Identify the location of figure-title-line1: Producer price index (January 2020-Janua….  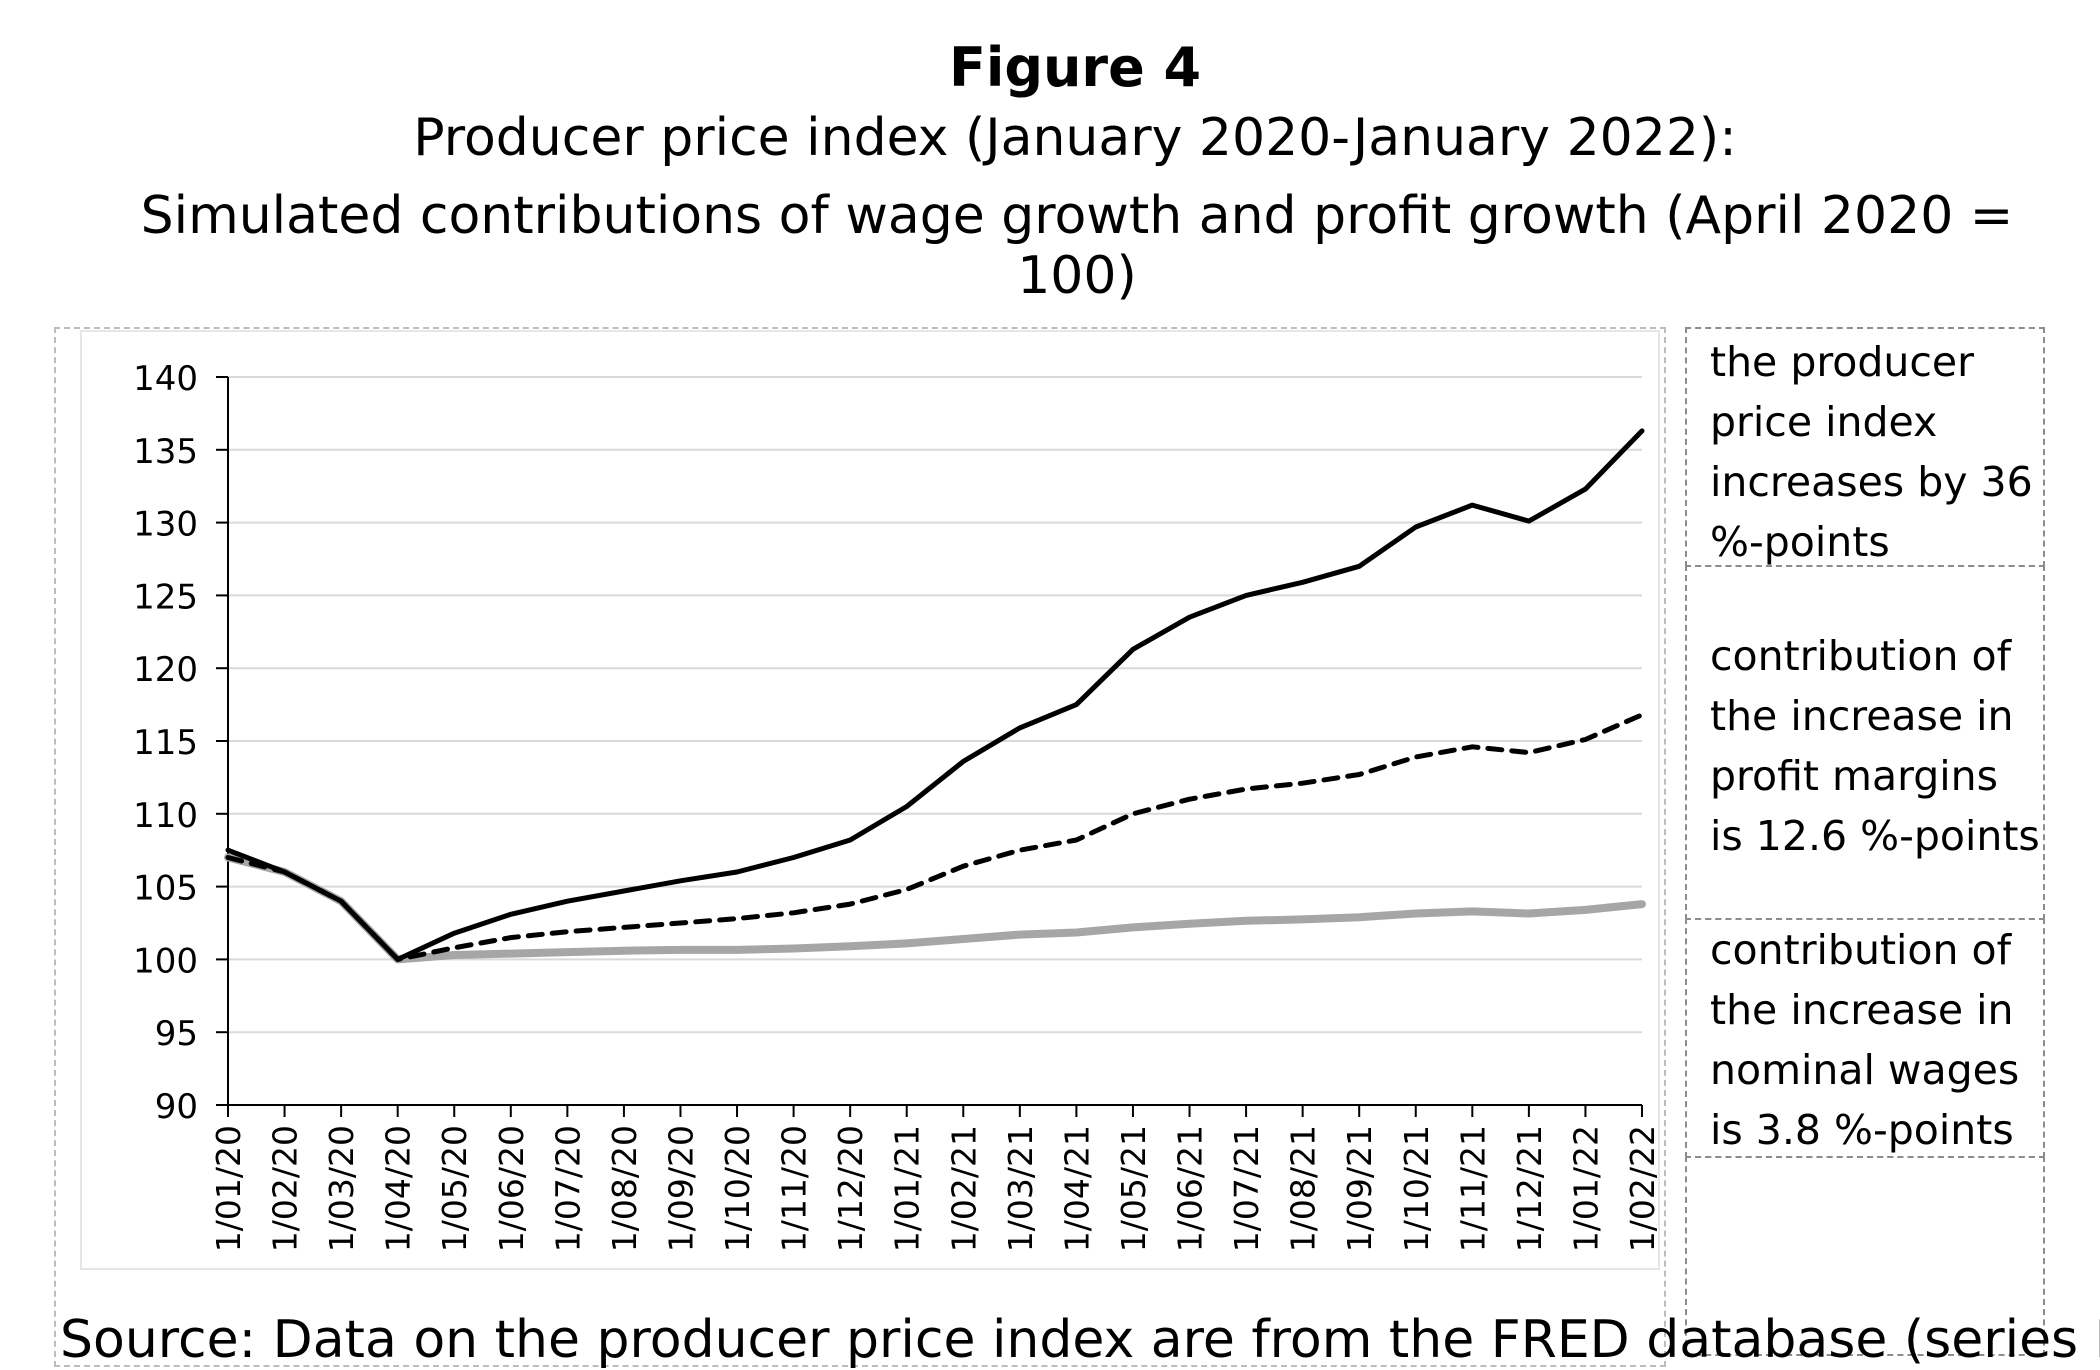
(1075, 138).